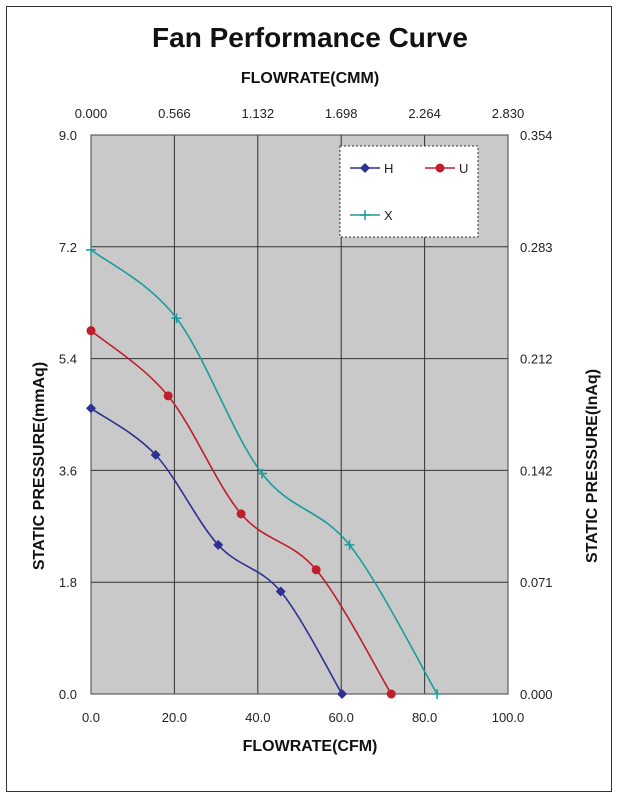  I want to click on x2-tick-label: 0.566, so click(174, 113).